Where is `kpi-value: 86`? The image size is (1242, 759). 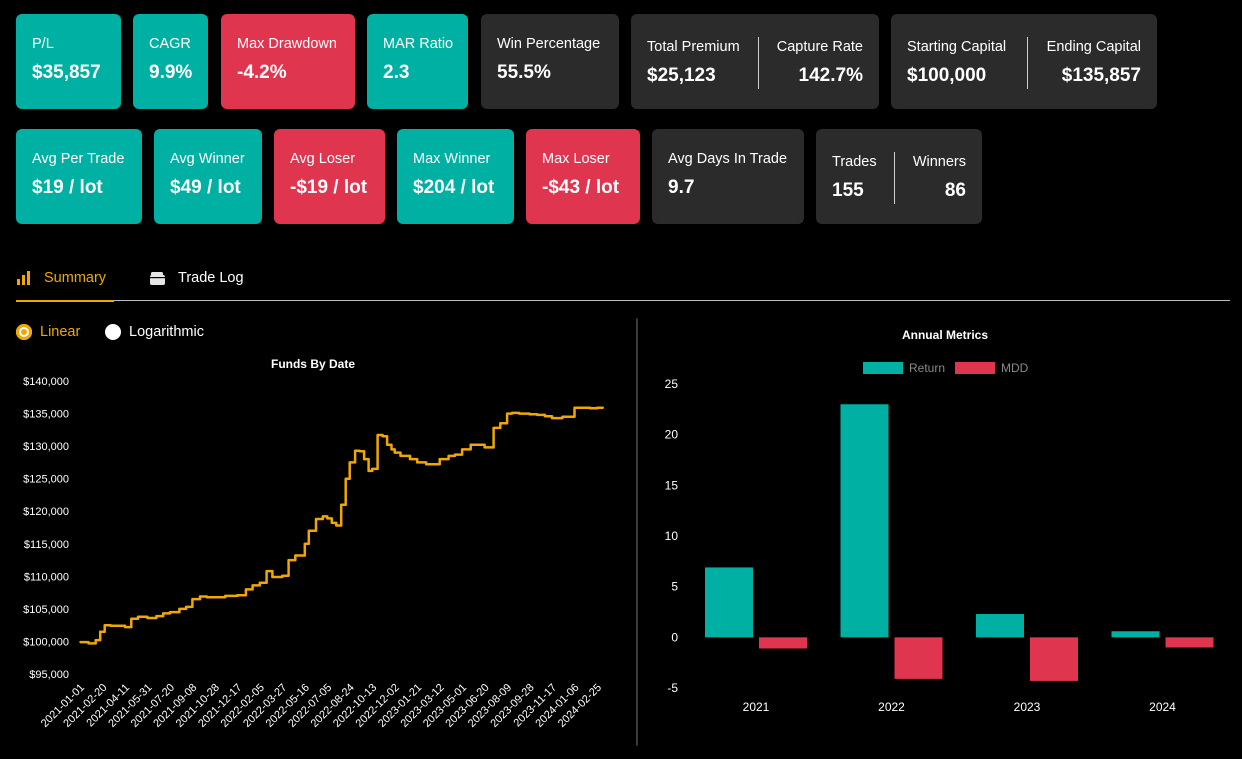 kpi-value: 86 is located at coordinates (955, 190).